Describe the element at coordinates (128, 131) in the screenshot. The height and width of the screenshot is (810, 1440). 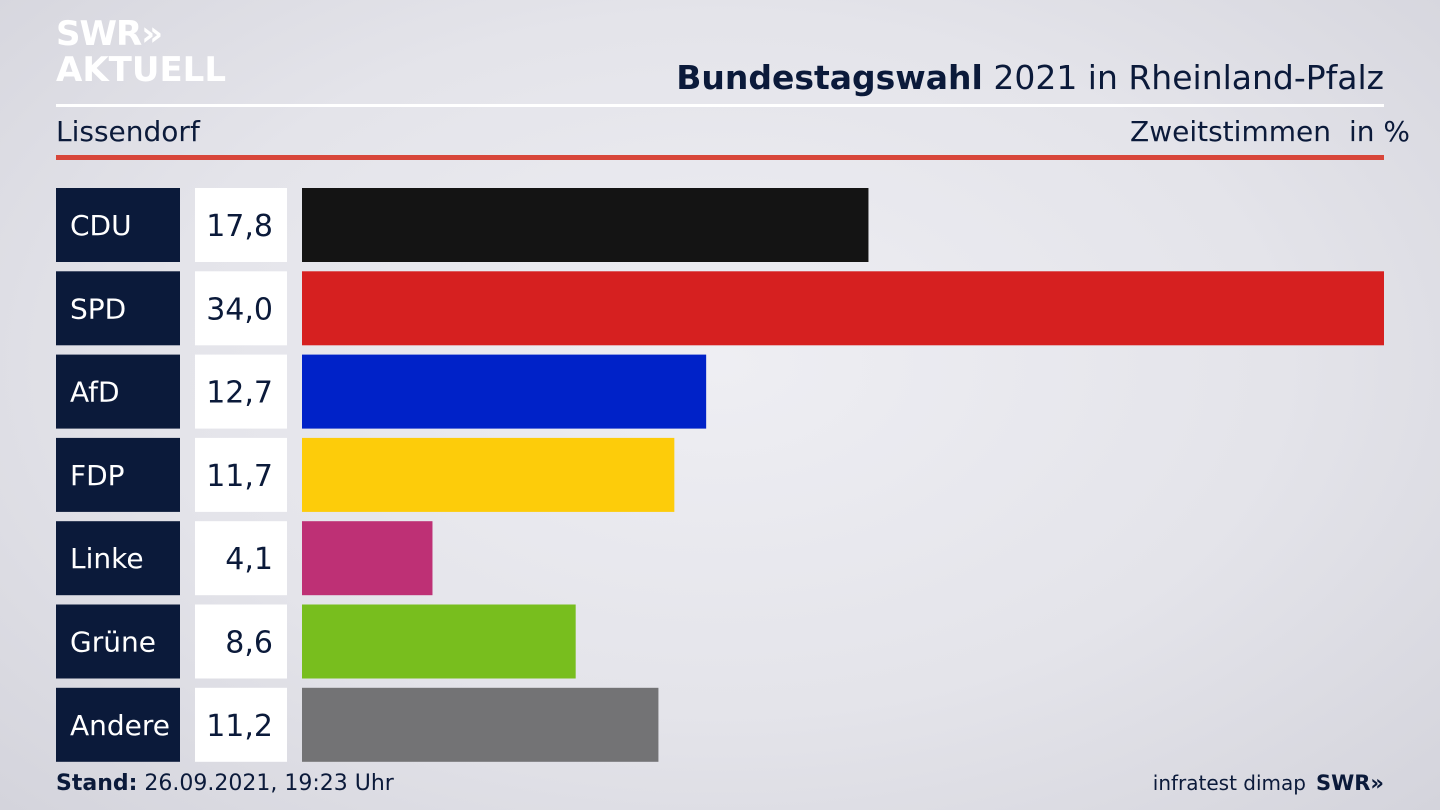
I see `region-label: Lissendorf` at that location.